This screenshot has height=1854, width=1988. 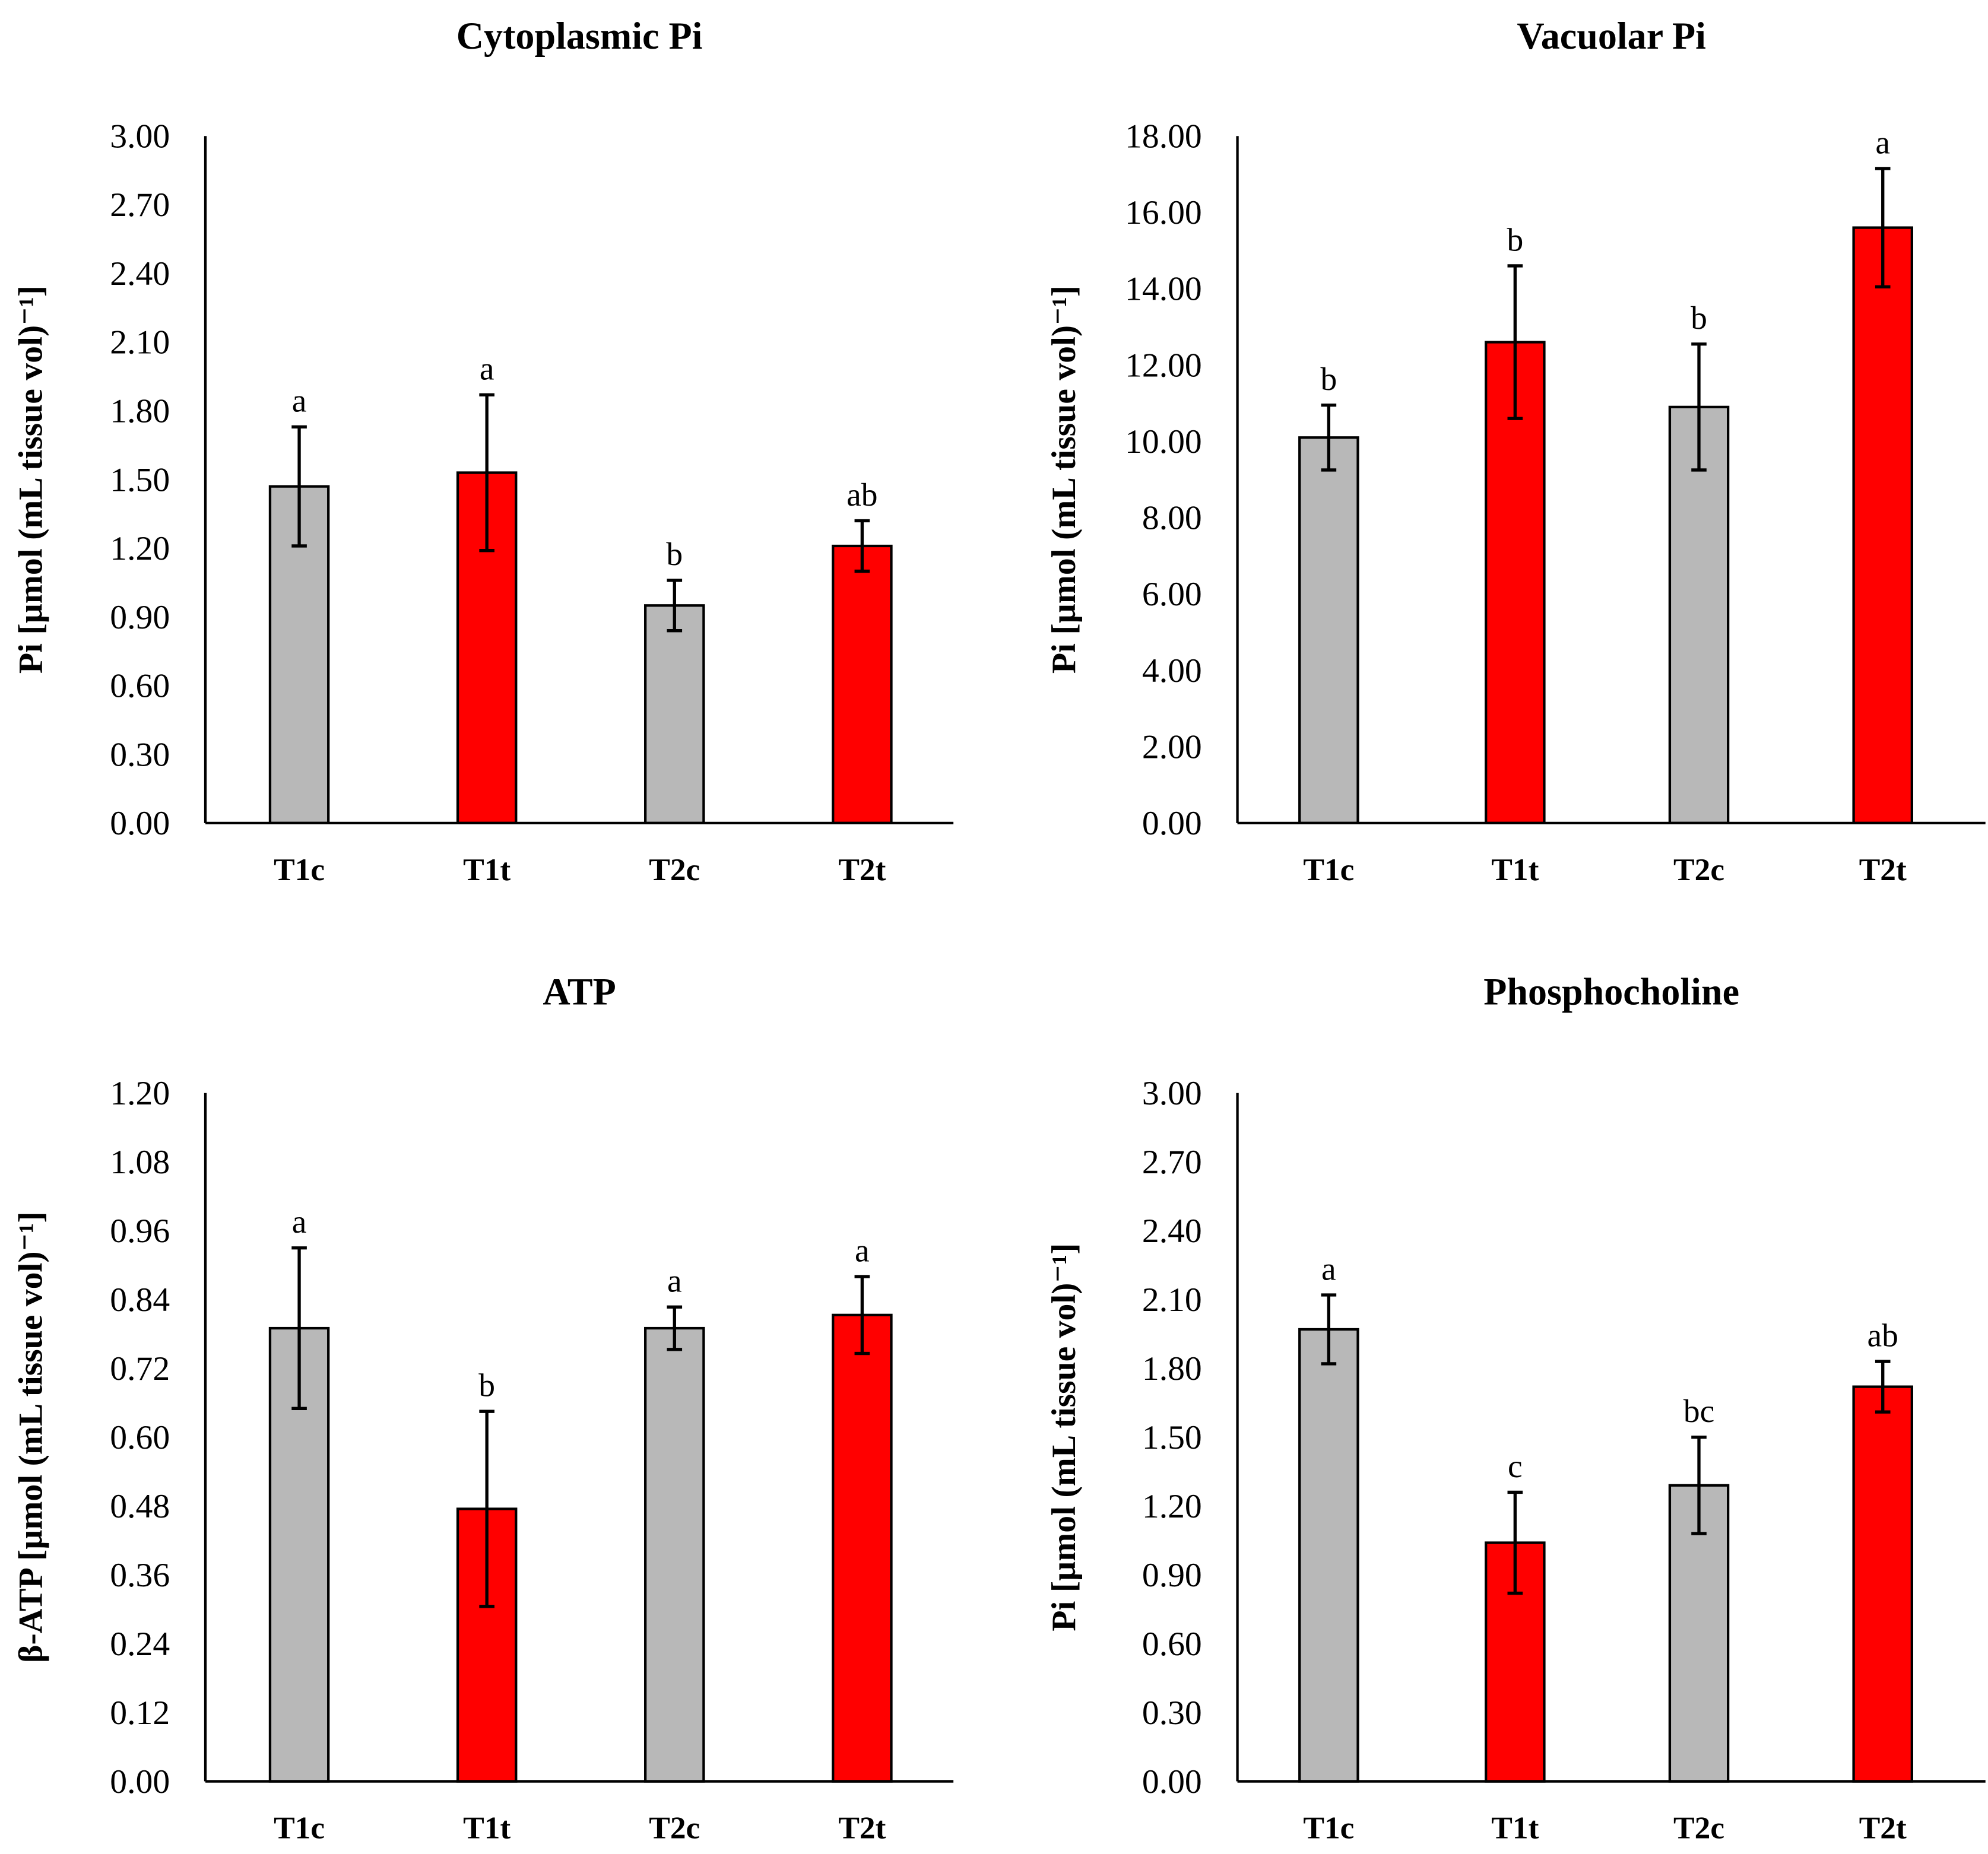 What do you see at coordinates (1698, 1411) in the screenshot?
I see `significance-label: bc` at bounding box center [1698, 1411].